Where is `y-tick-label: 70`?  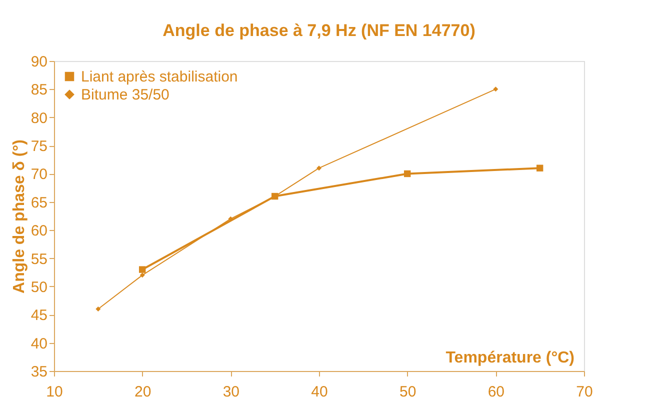
y-tick-label: 70 is located at coordinates (39, 175).